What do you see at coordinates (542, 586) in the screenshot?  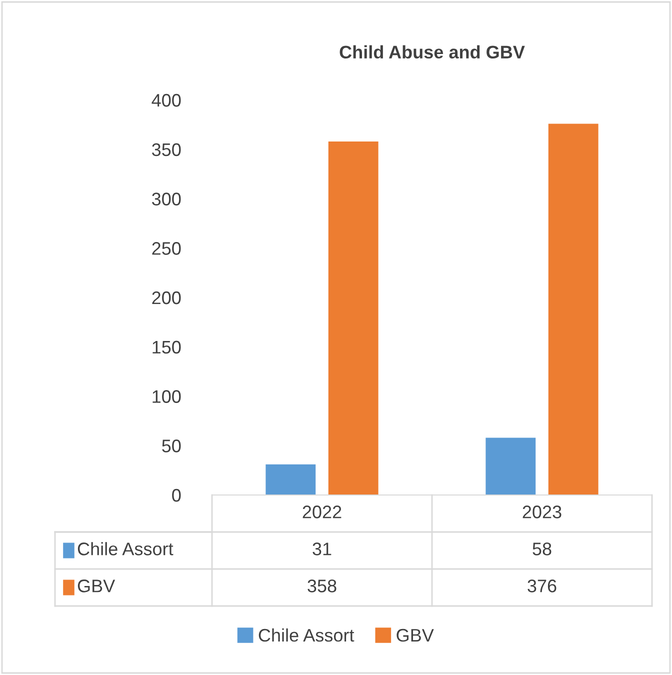 I see `data-label: 376` at bounding box center [542, 586].